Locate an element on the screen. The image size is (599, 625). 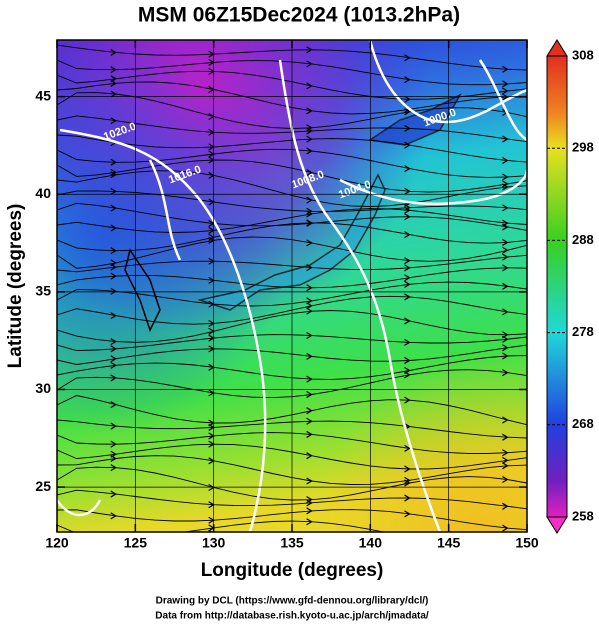
x-tick-label: 145 is located at coordinates (449, 543).